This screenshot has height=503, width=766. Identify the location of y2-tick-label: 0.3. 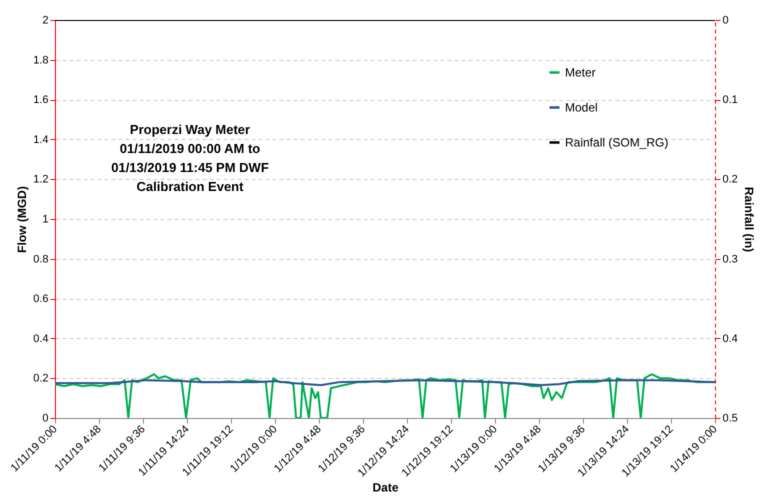
(730, 259).